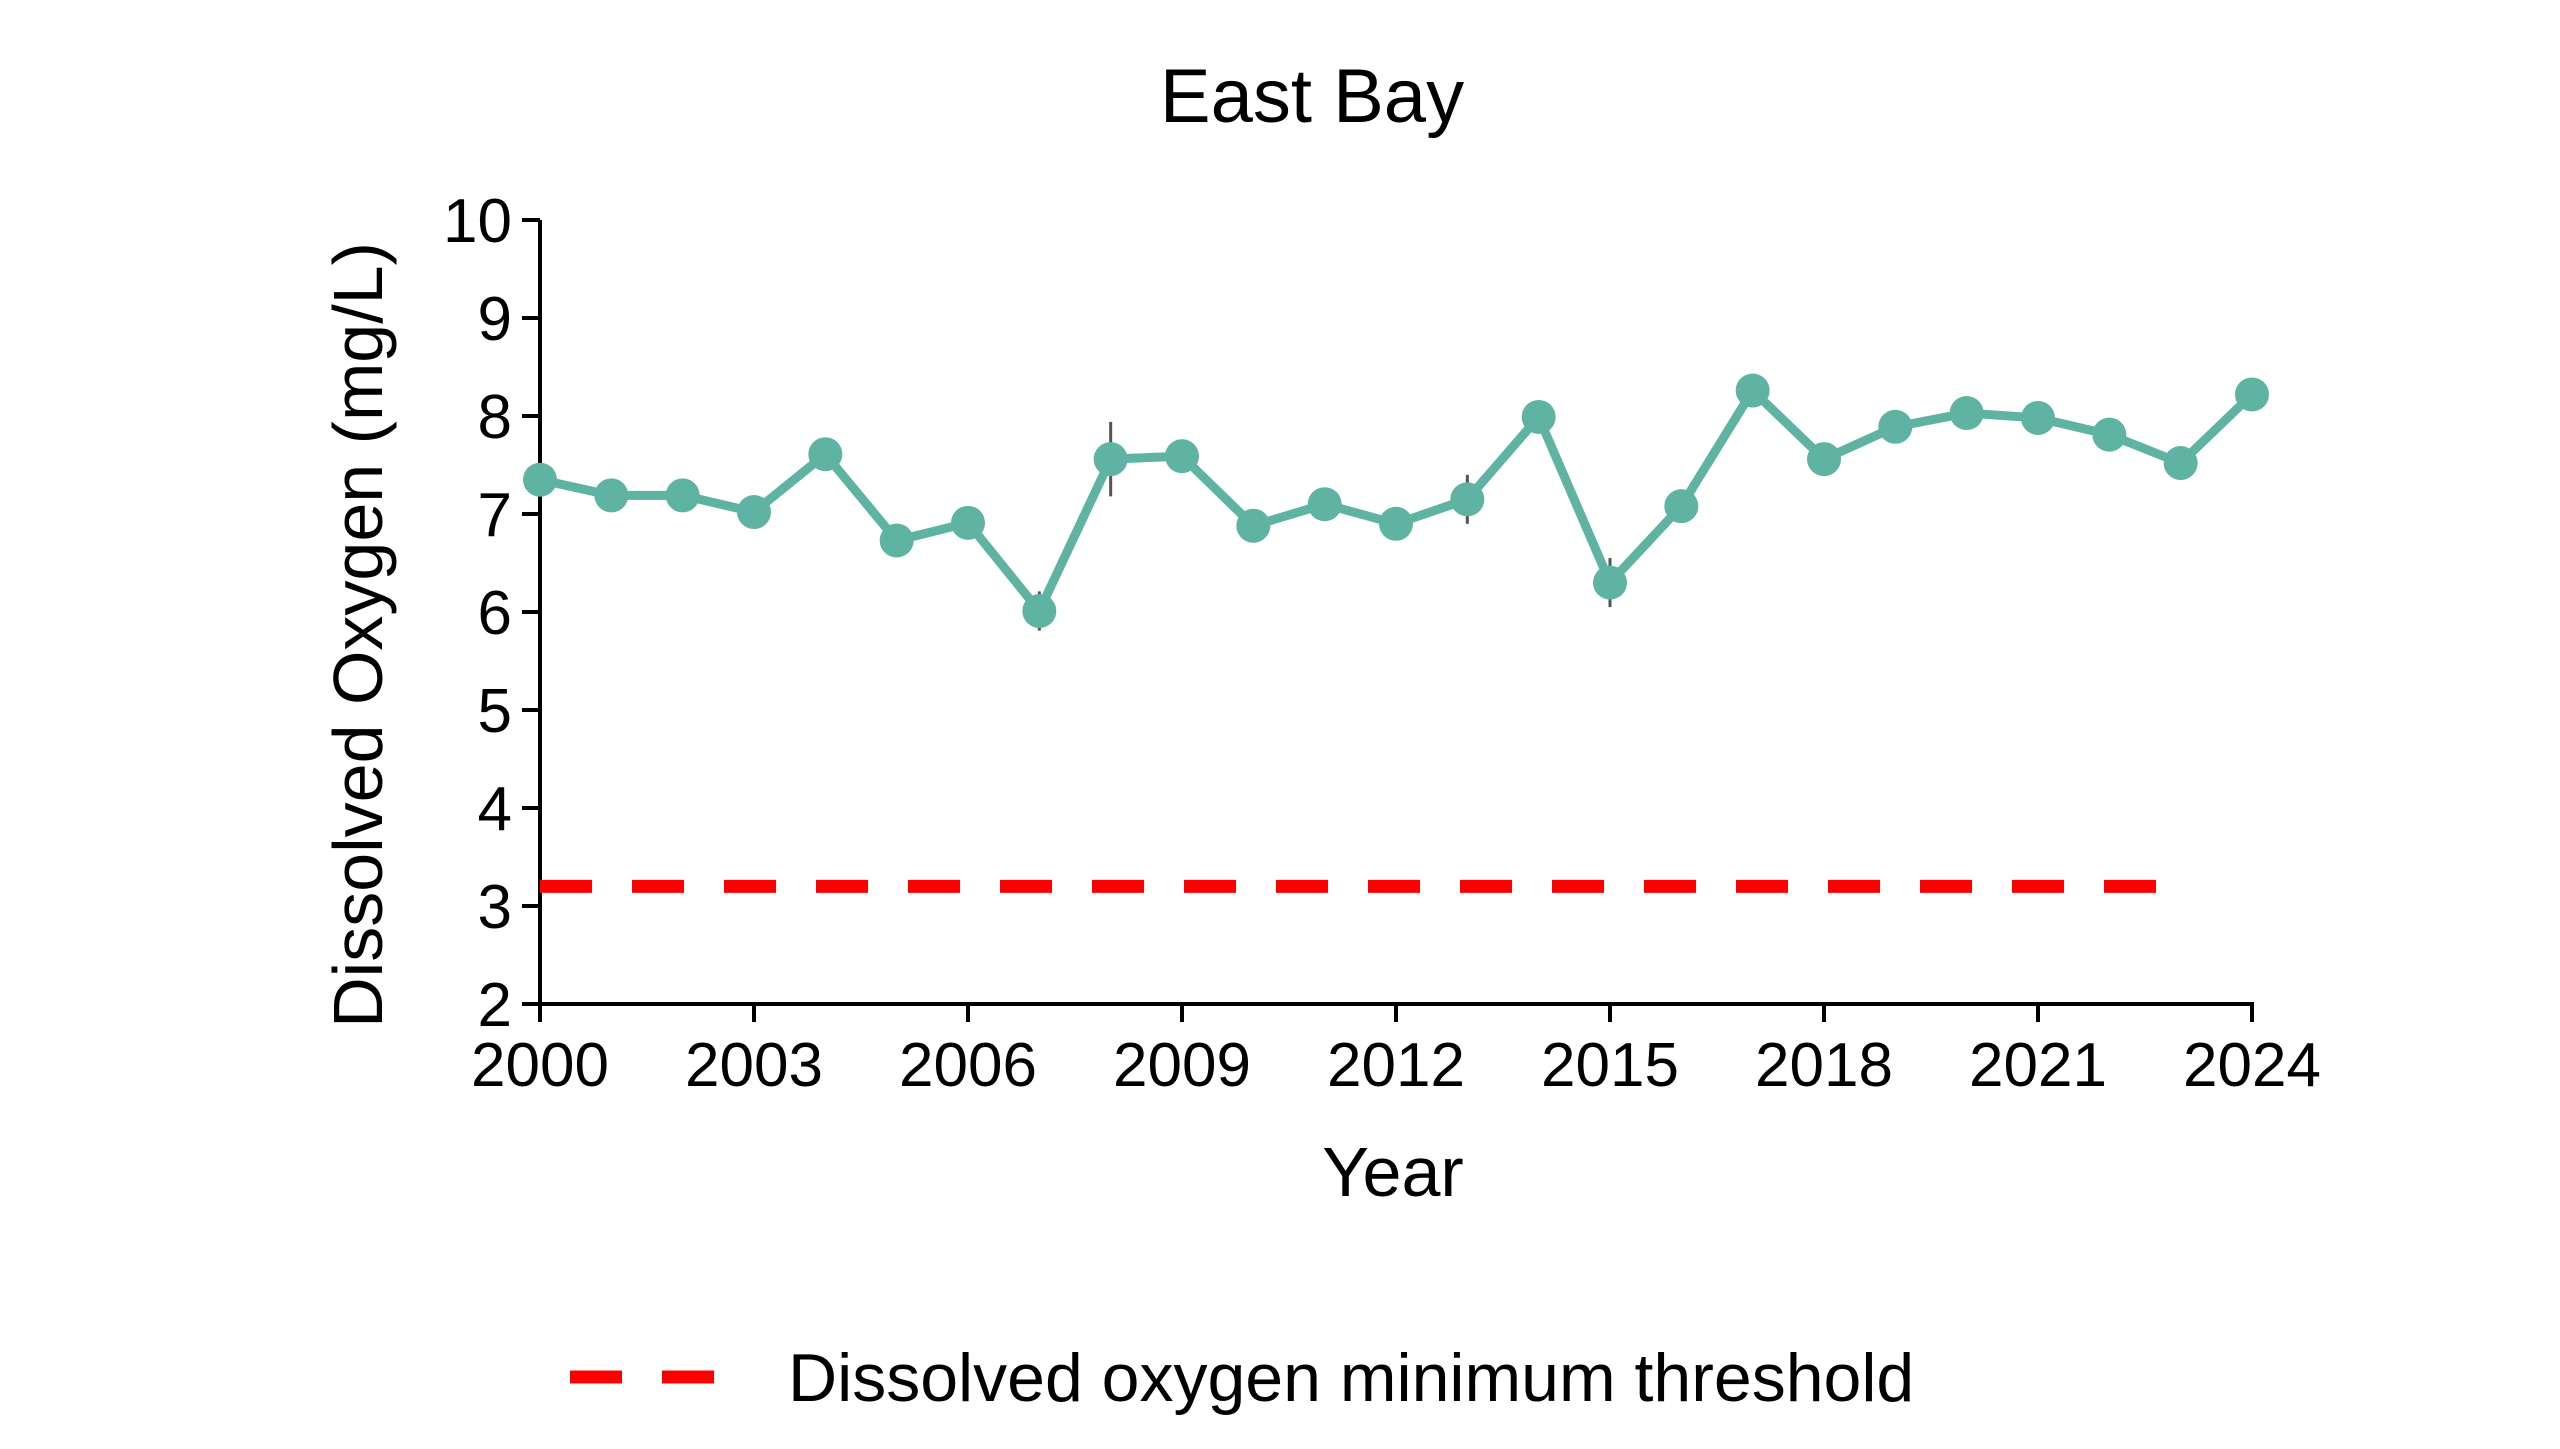 The image size is (2560, 1449). I want to click on y-tick-label: 8, so click(495, 417).